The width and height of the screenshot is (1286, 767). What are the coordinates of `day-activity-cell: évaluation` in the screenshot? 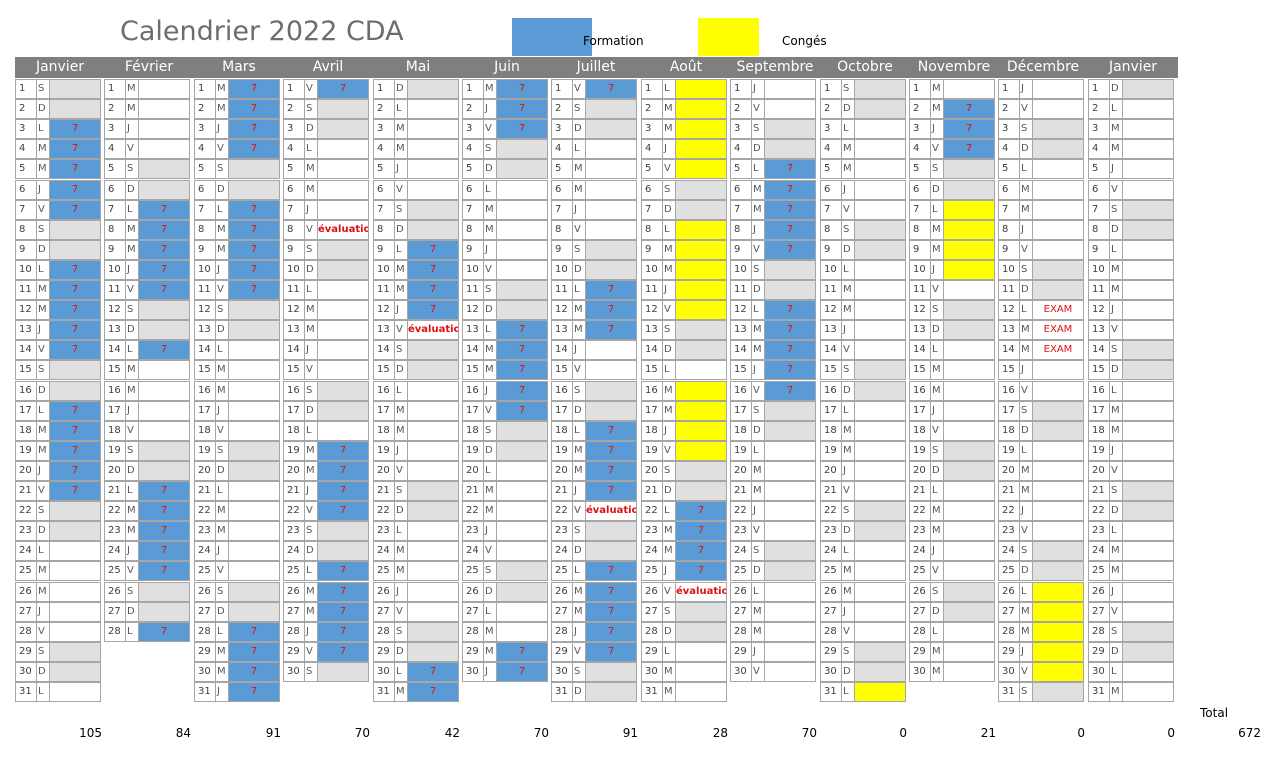 It's located at (701, 592).